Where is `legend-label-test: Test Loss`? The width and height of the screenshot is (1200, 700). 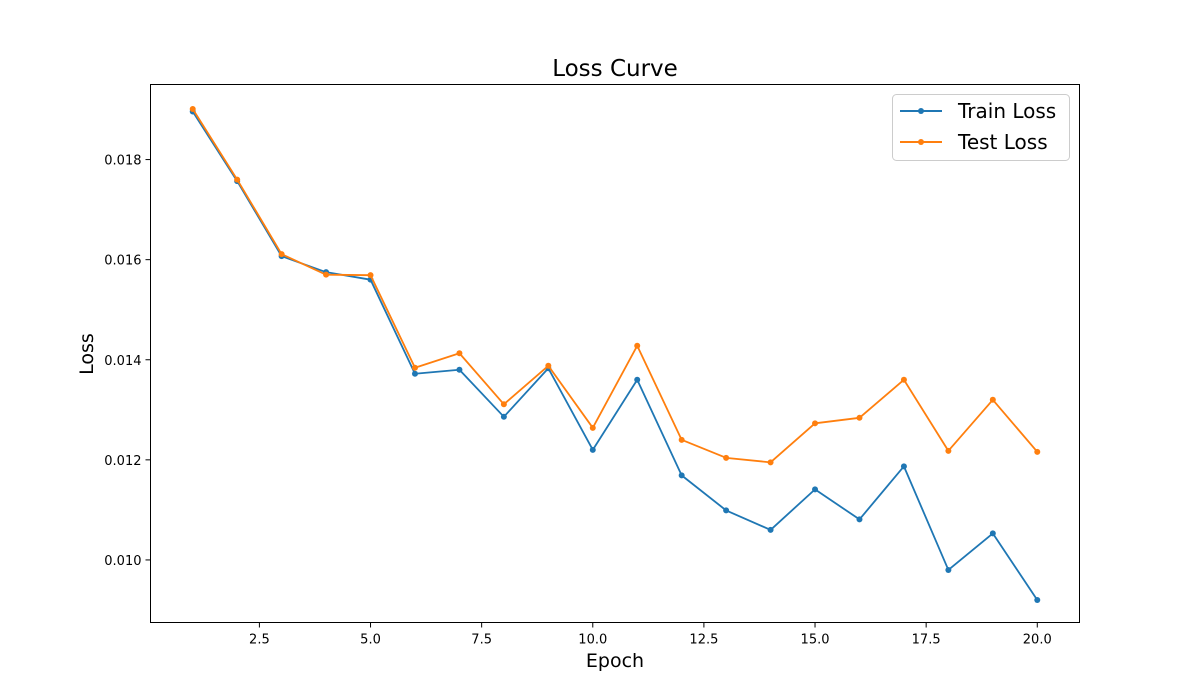 legend-label-test: Test Loss is located at coordinates (1002, 142).